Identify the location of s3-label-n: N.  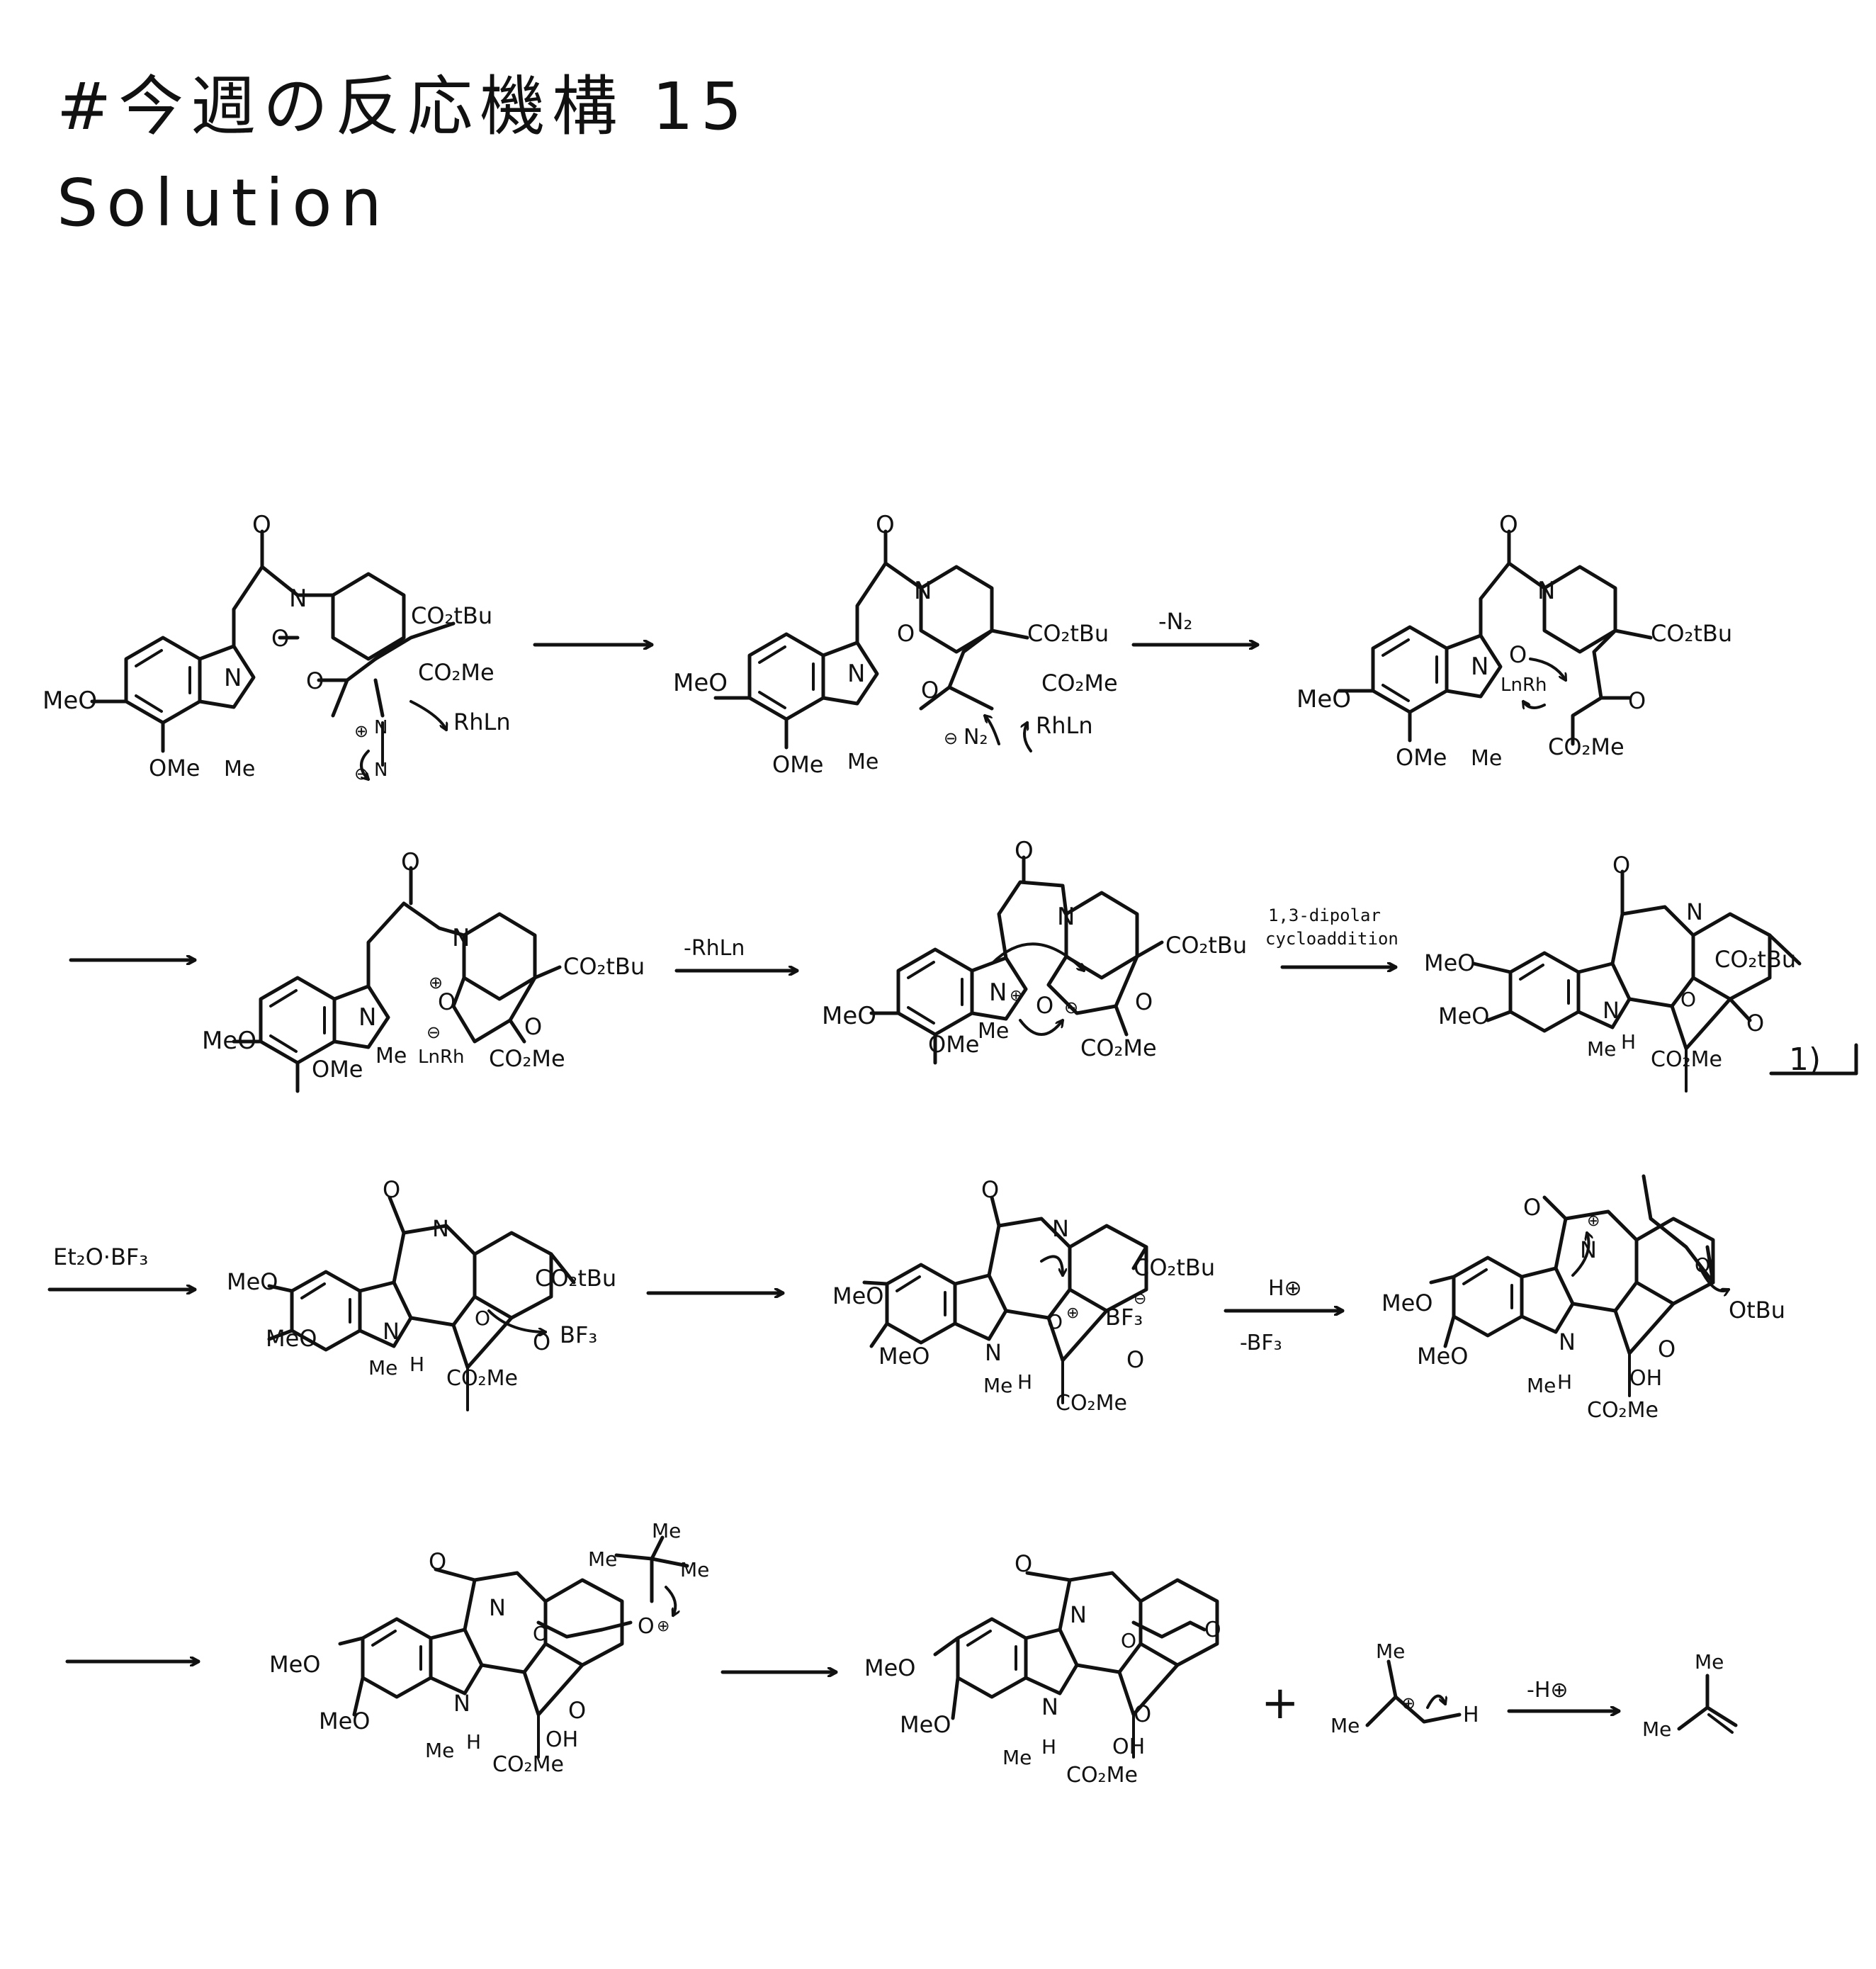
(1479, 667).